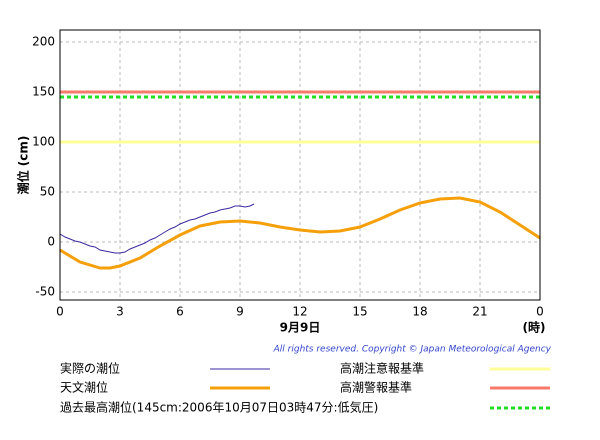 This screenshot has height=440, width=600. Describe the element at coordinates (300, 328) in the screenshot. I see `date-label: 9月9日` at that location.